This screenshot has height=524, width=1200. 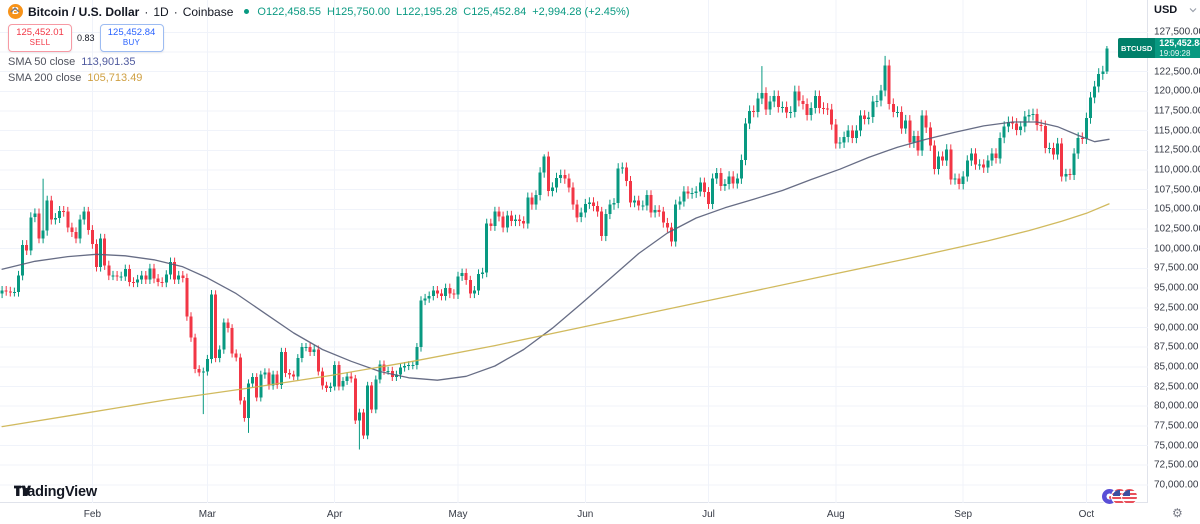 I want to click on time-tick-label-aug: Aug, so click(x=835, y=514).